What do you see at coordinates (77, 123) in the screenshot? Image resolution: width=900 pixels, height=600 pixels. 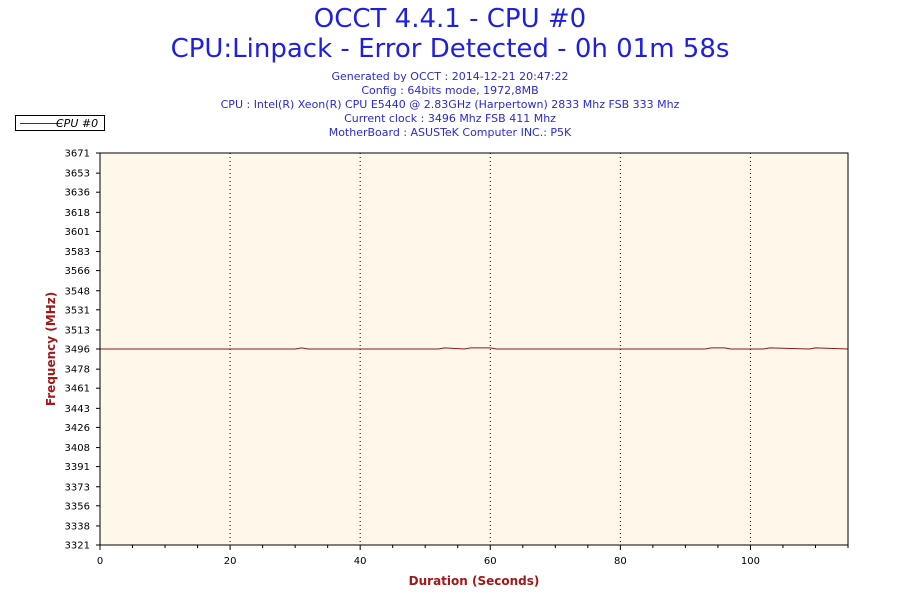 I see `legend-label-cpu0: CPU #0` at bounding box center [77, 123].